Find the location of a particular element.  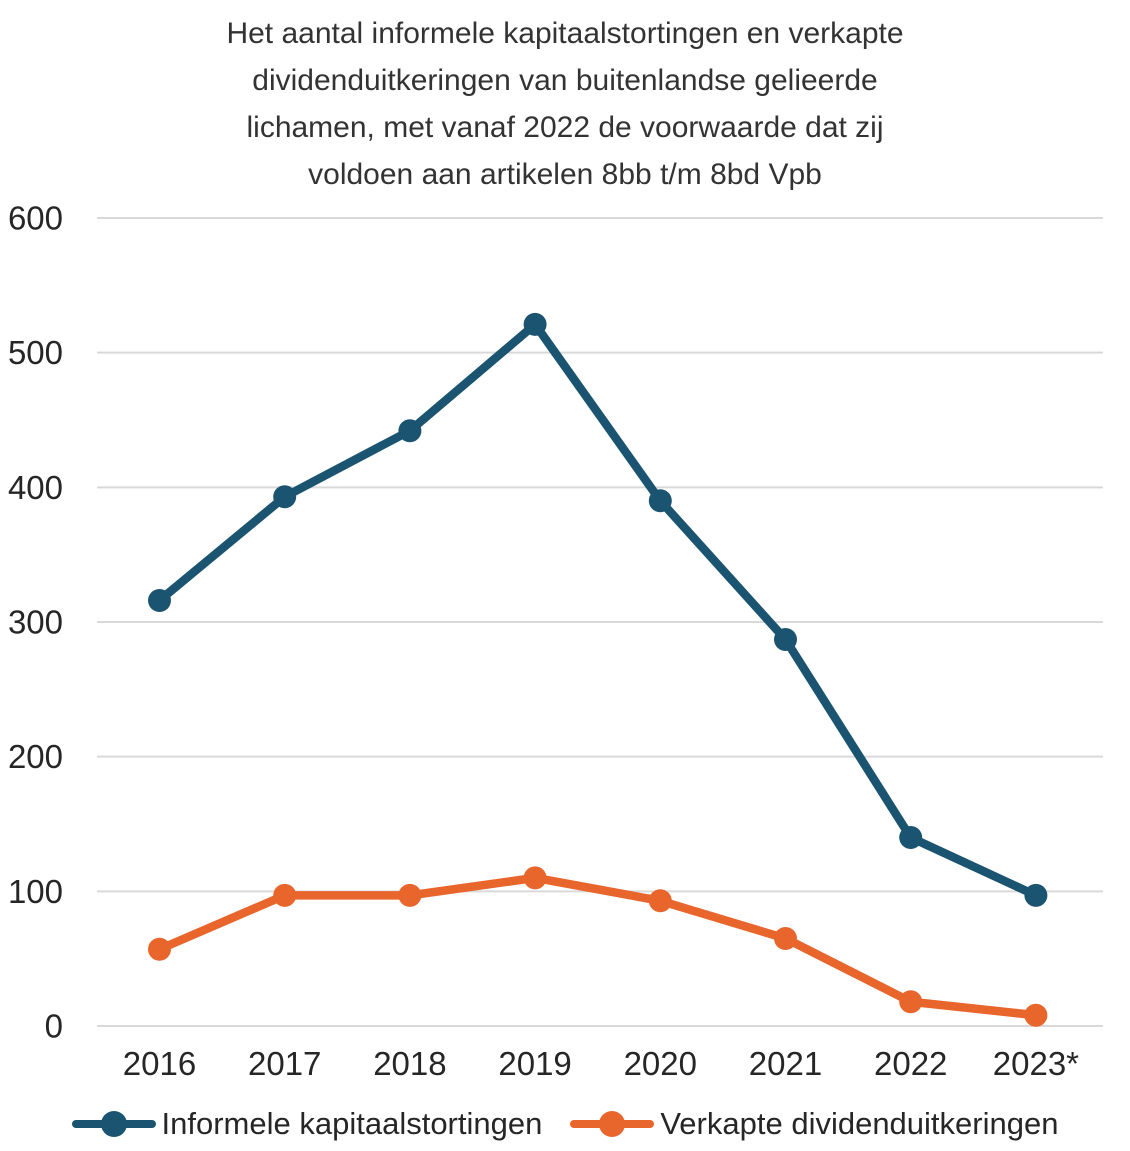

data-point-s0-2020 is located at coordinates (660, 501).